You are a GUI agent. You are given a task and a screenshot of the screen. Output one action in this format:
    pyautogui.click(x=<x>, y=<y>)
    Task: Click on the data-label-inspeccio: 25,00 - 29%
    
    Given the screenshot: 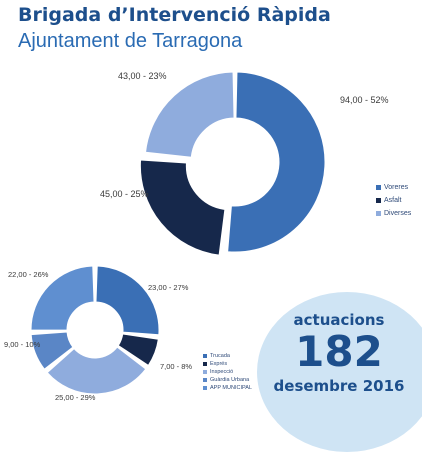 What is the action you would take?
    pyautogui.click(x=75, y=397)
    